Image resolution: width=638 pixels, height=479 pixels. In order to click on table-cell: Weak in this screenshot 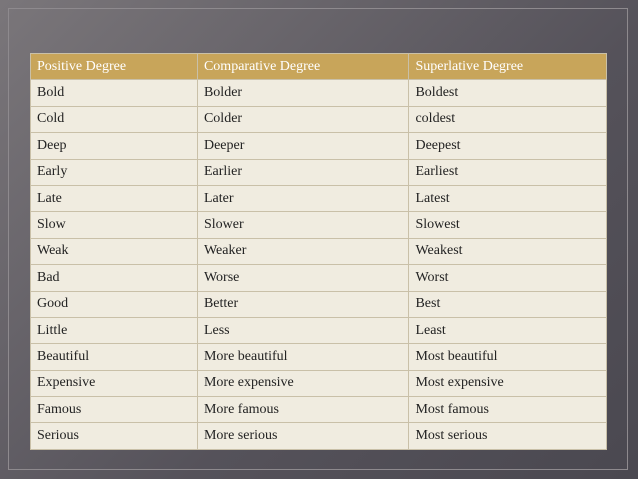, I will do `click(114, 251)`.